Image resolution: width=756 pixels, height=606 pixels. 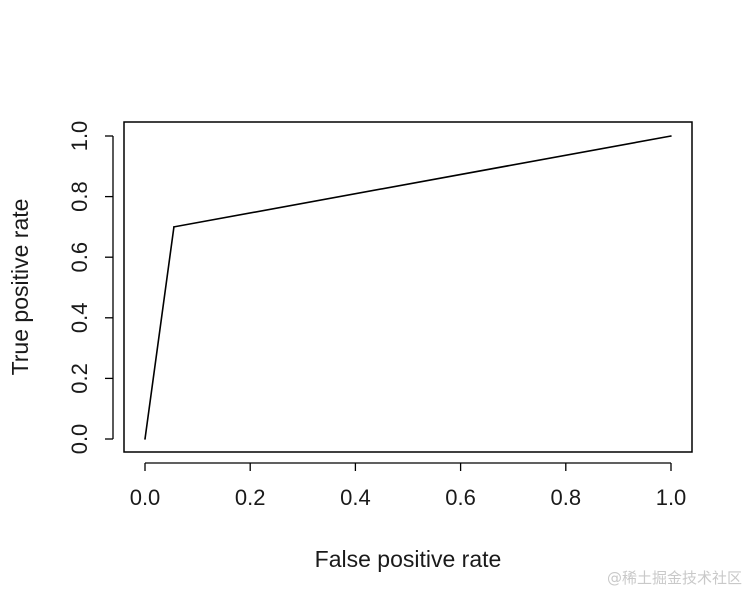 I want to click on x-tick-label: 0.2, so click(x=250, y=497).